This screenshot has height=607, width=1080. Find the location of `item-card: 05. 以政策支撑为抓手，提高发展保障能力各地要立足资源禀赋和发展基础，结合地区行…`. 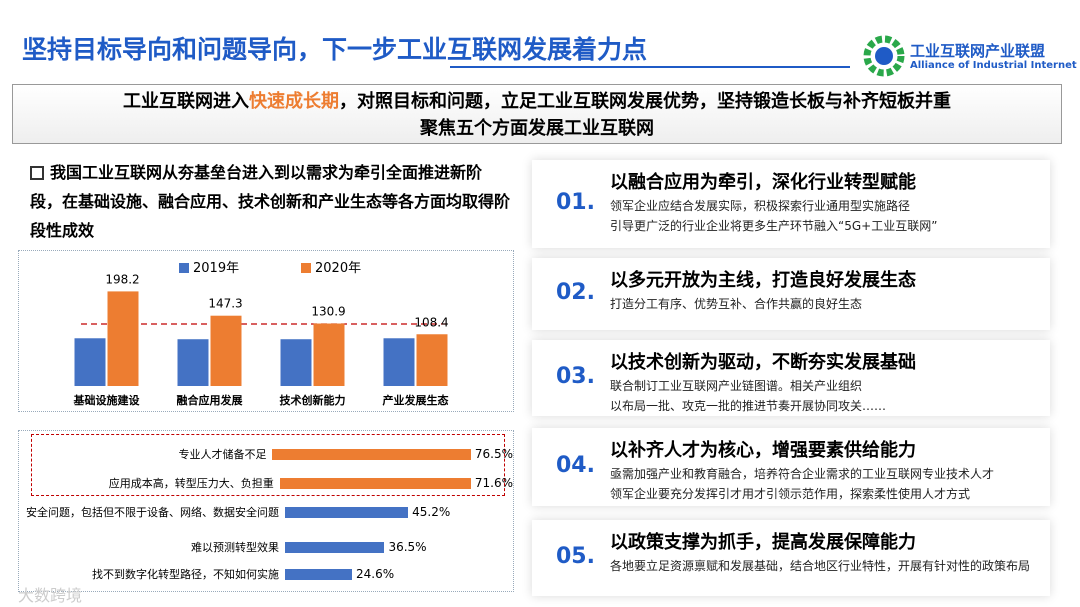

item-card: 05. 以政策支撑为抓手，提高发展保障能力各地要立足资源禀赋和发展基础，结合地区行… is located at coordinates (791, 558).